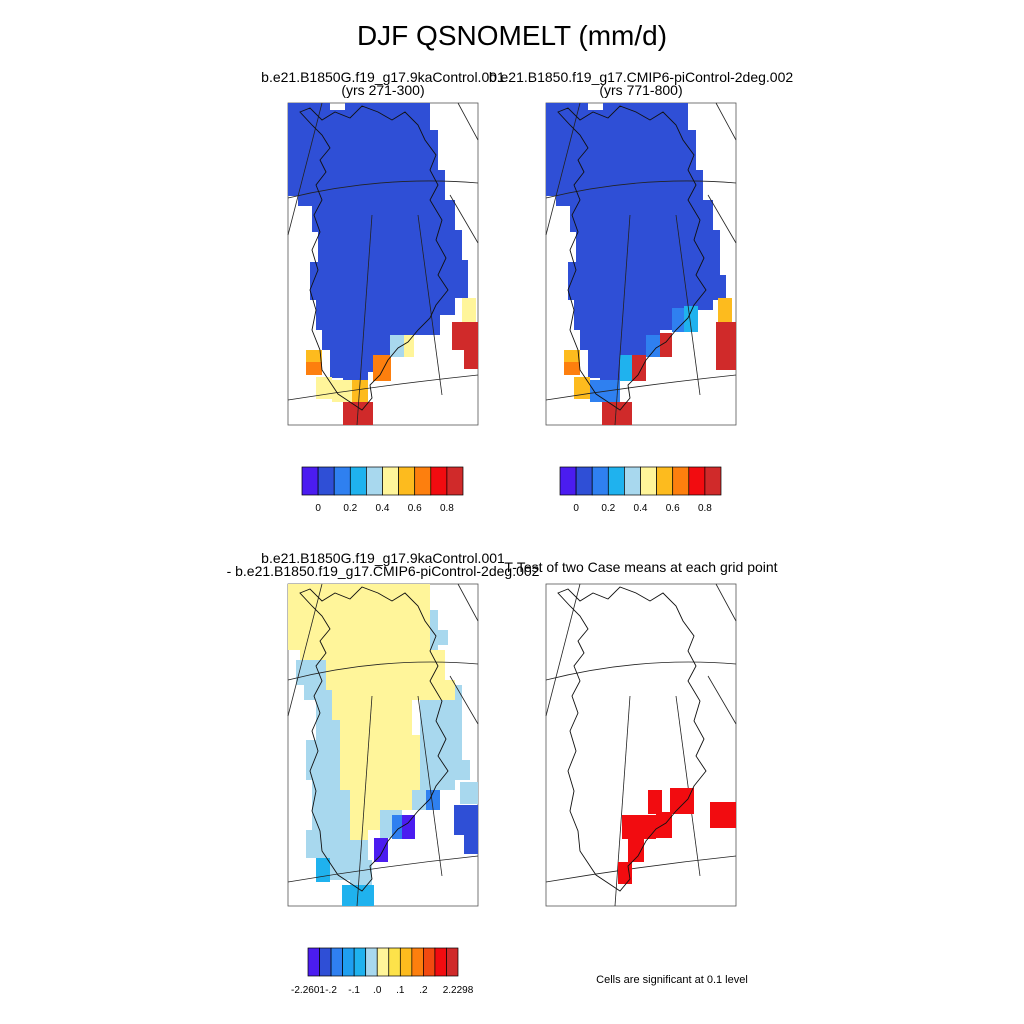  What do you see at coordinates (641, 264) in the screenshot?
I see `panel2-map` at bounding box center [641, 264].